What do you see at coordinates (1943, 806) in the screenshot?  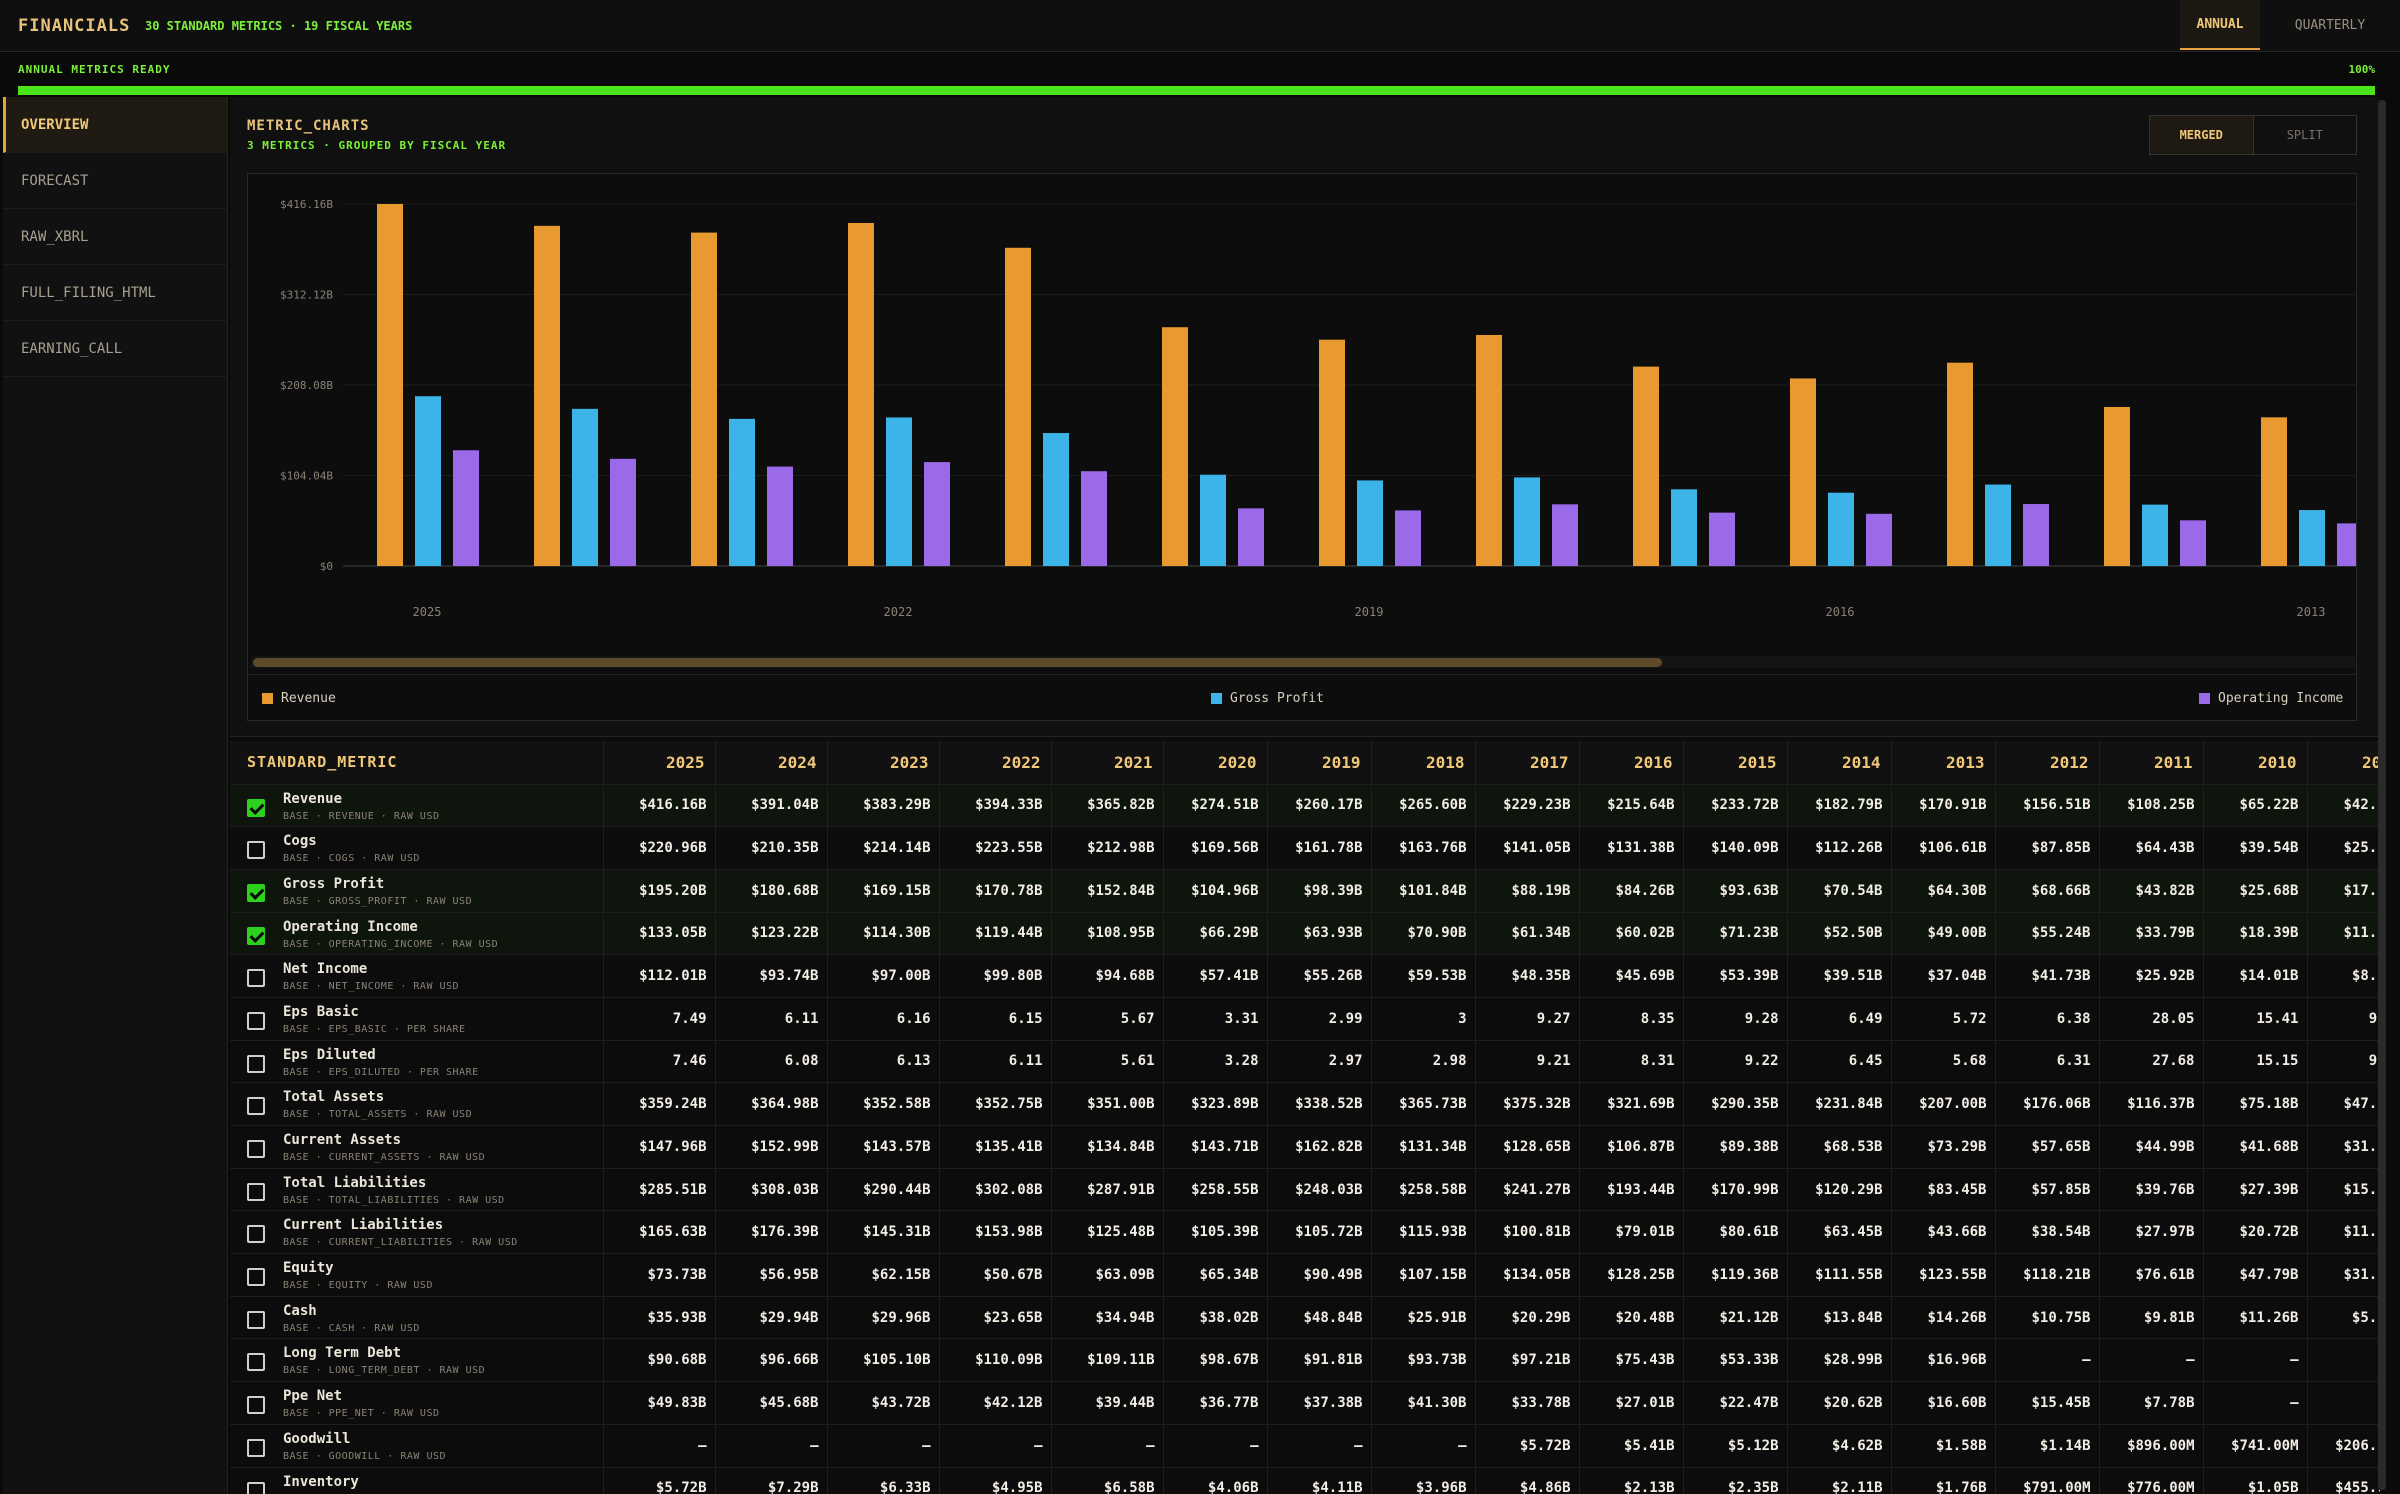 I see `value-cell: $170.91B` at bounding box center [1943, 806].